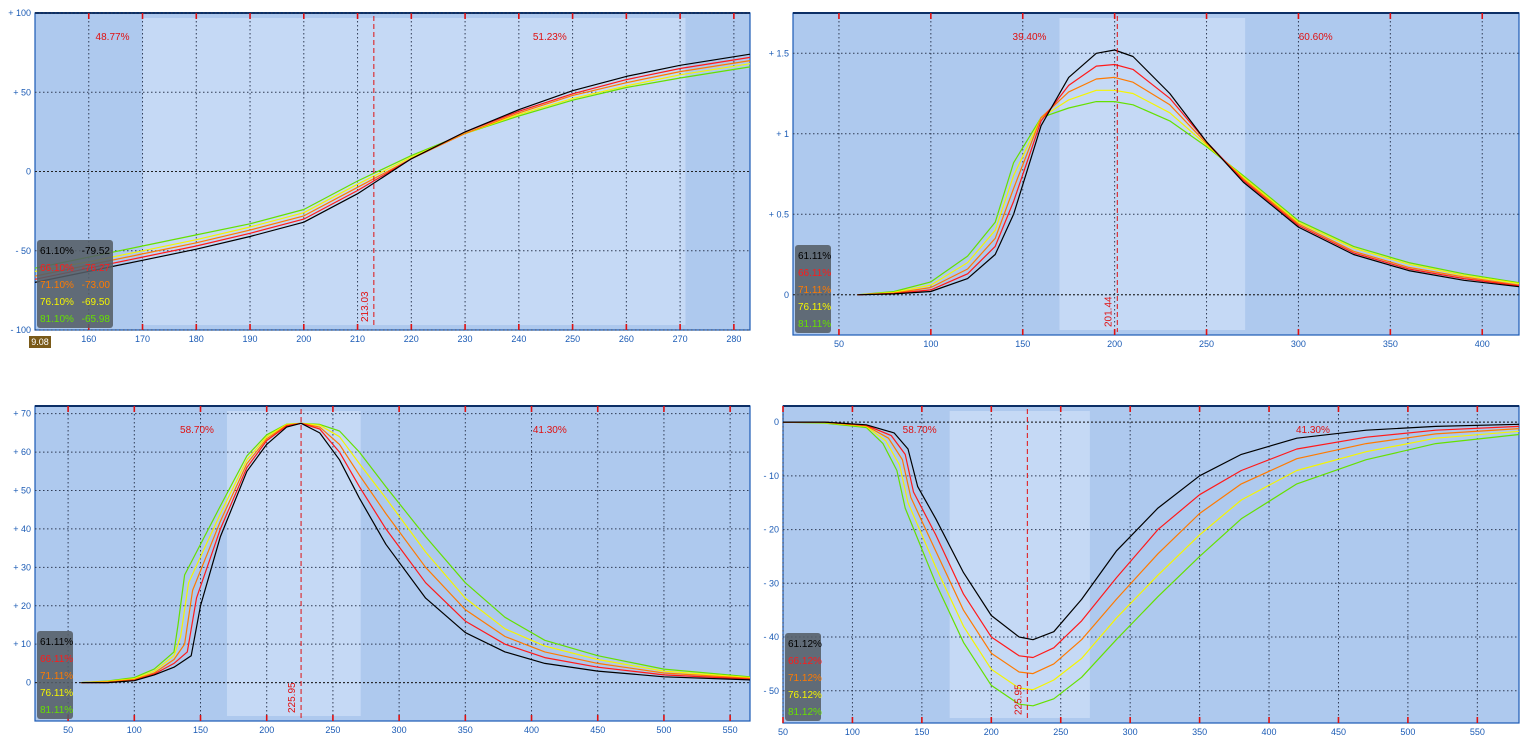 This screenshot has height=744, width=1527. Describe the element at coordinates (365, 306) in the screenshot. I see `marker-label: 213.03` at that location.